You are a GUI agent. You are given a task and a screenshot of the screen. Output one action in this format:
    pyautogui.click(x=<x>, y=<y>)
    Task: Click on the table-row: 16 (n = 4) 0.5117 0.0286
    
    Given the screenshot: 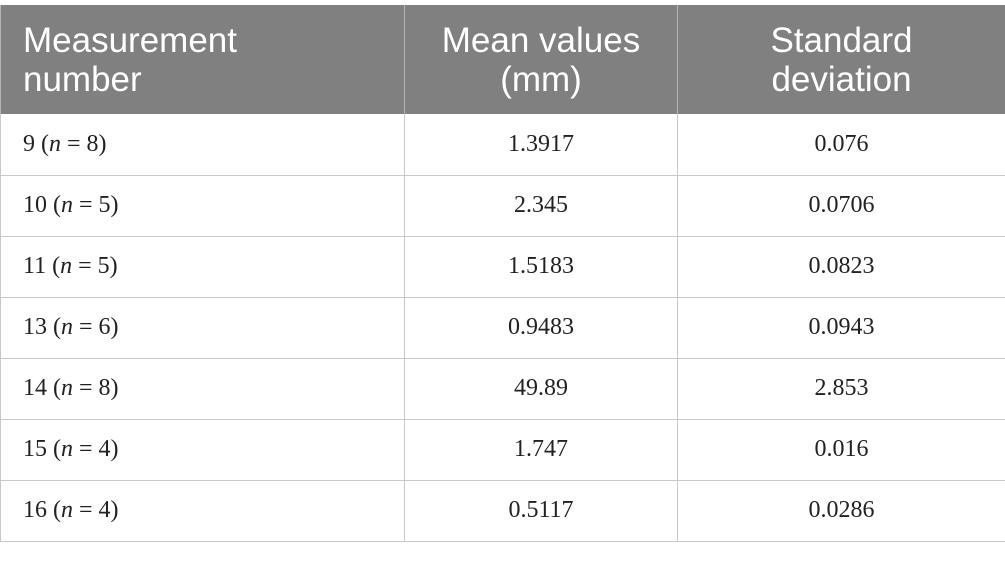 What is the action you would take?
    pyautogui.click(x=502, y=510)
    